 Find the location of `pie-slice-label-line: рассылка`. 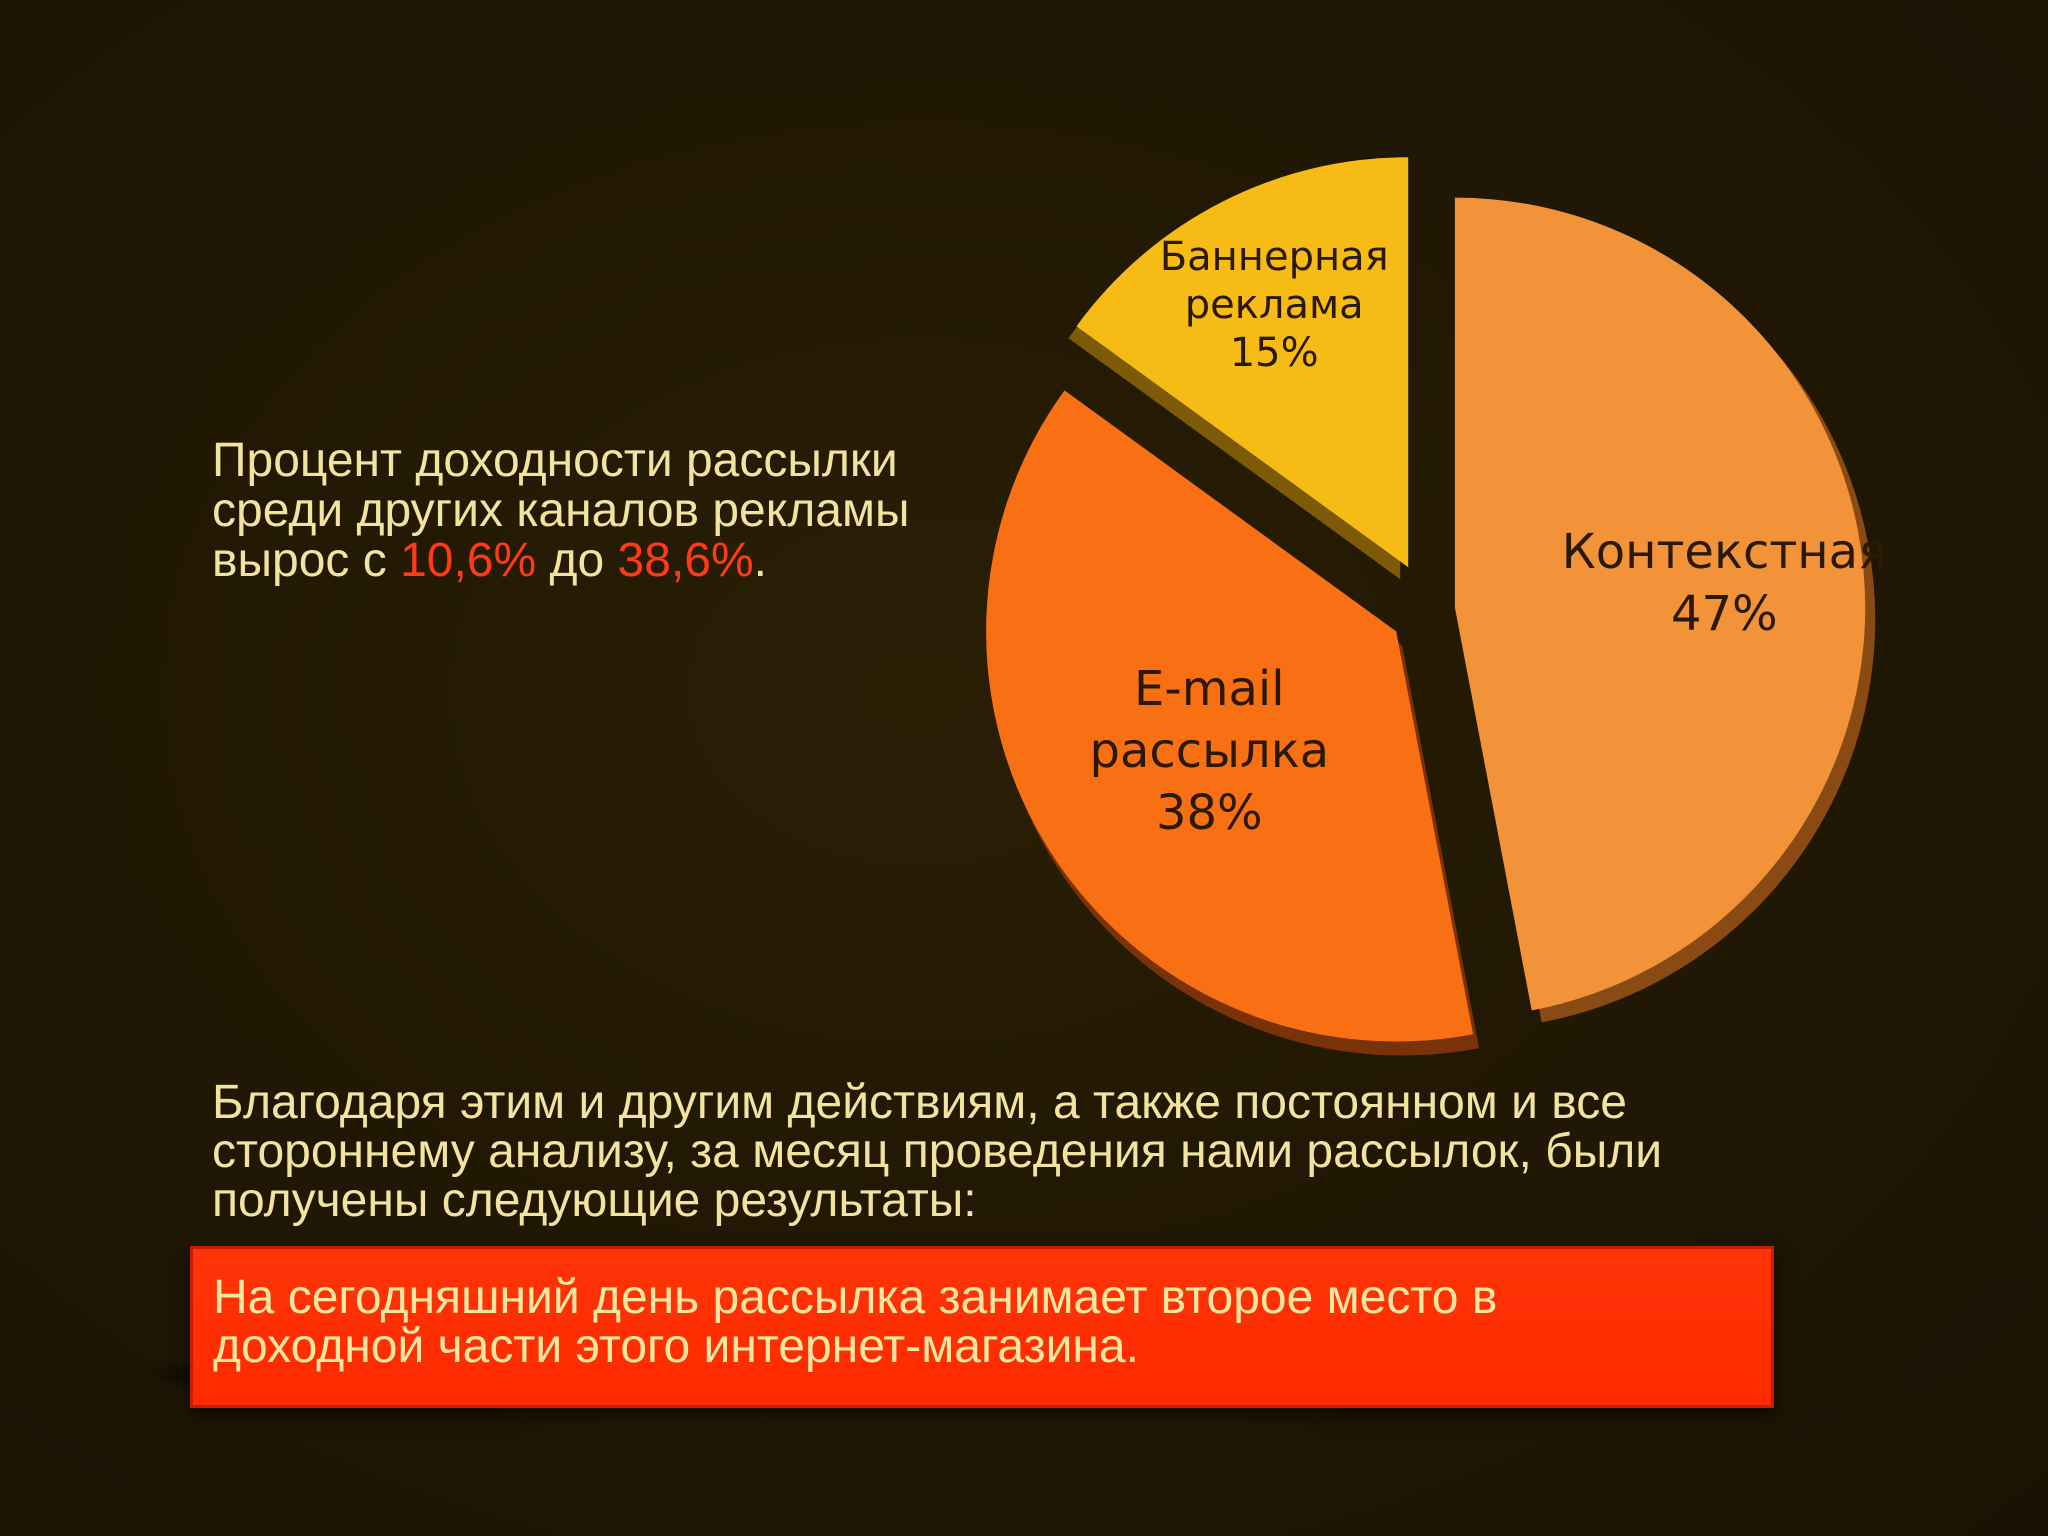

pie-slice-label-line: рассылка is located at coordinates (1209, 751).